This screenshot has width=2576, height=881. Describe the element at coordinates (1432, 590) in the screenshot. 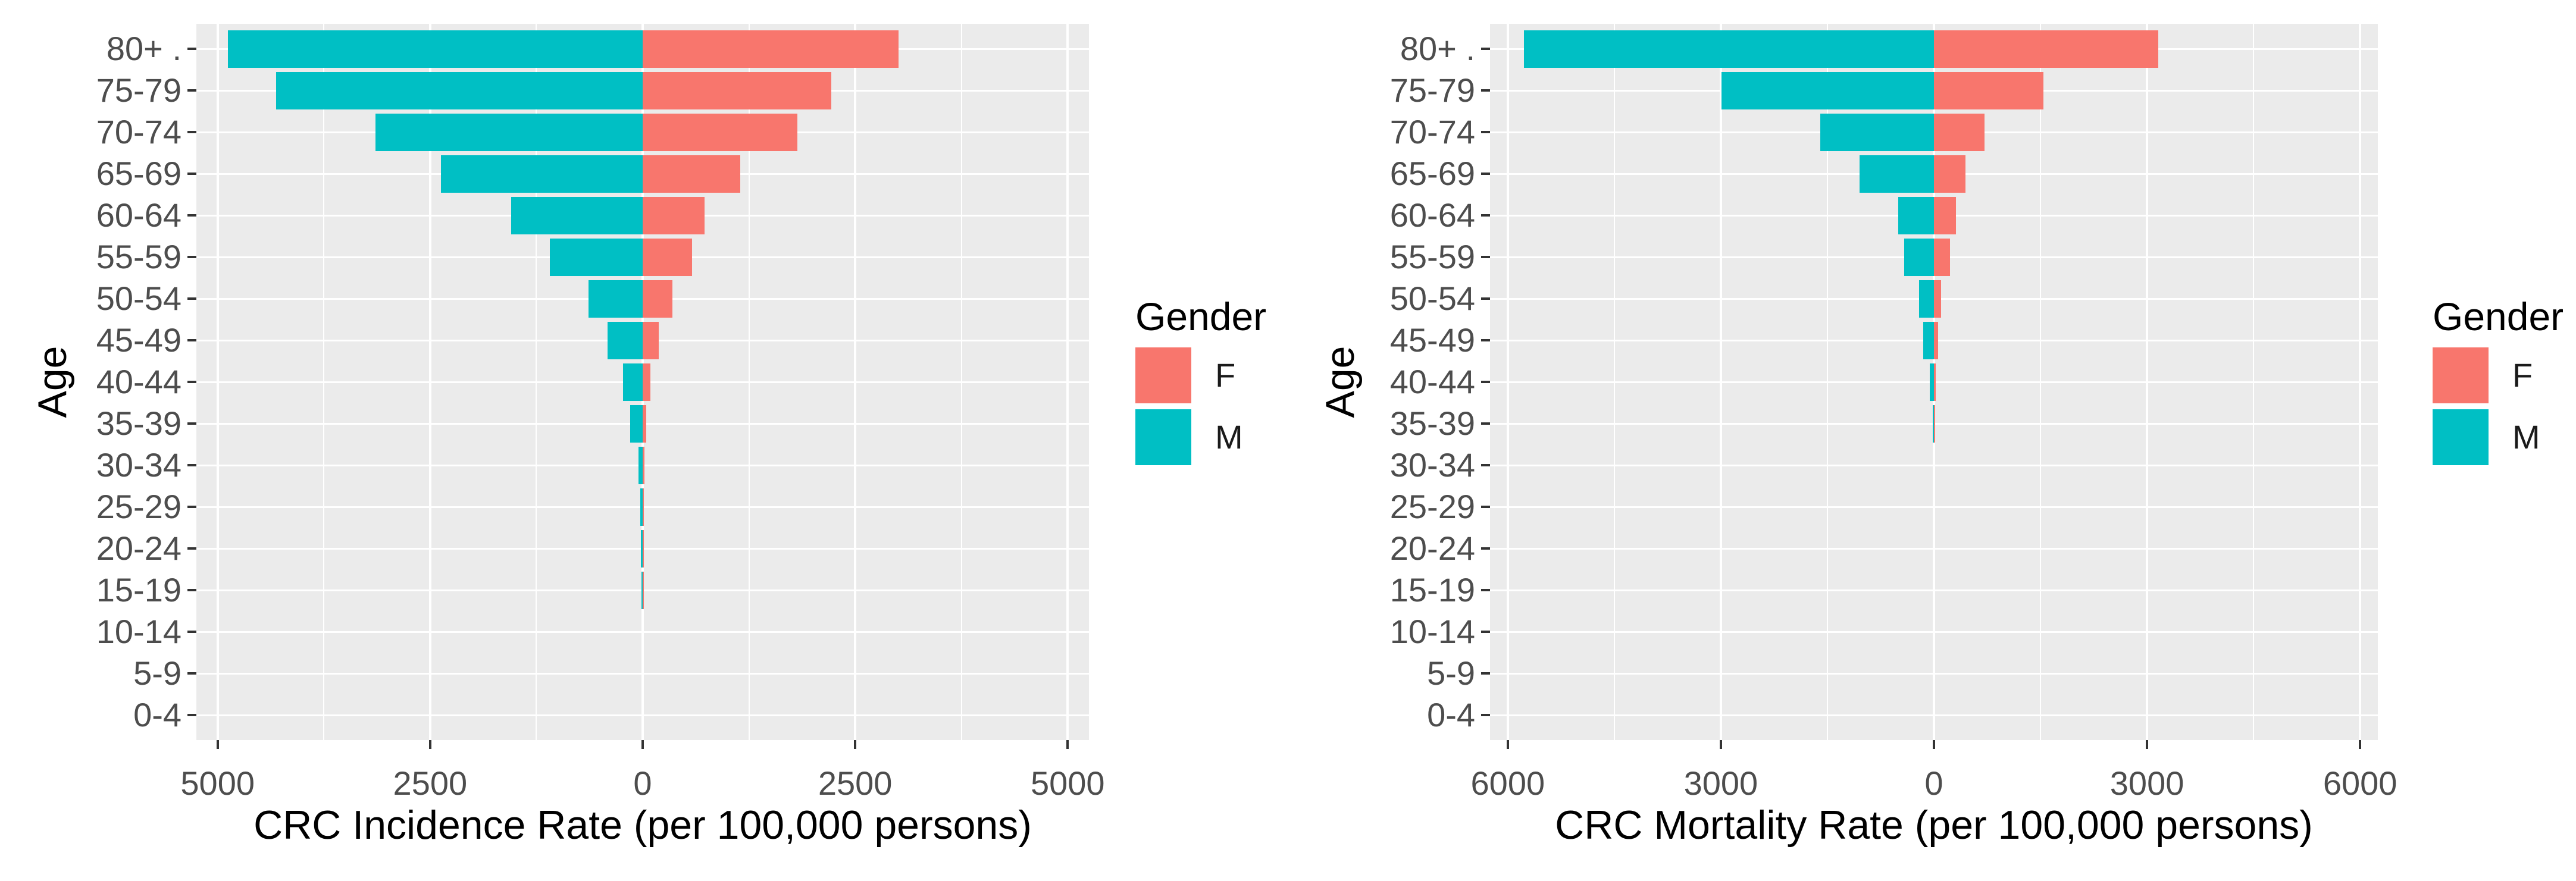

I see `y-tick-label-15-19: 15-19` at that location.